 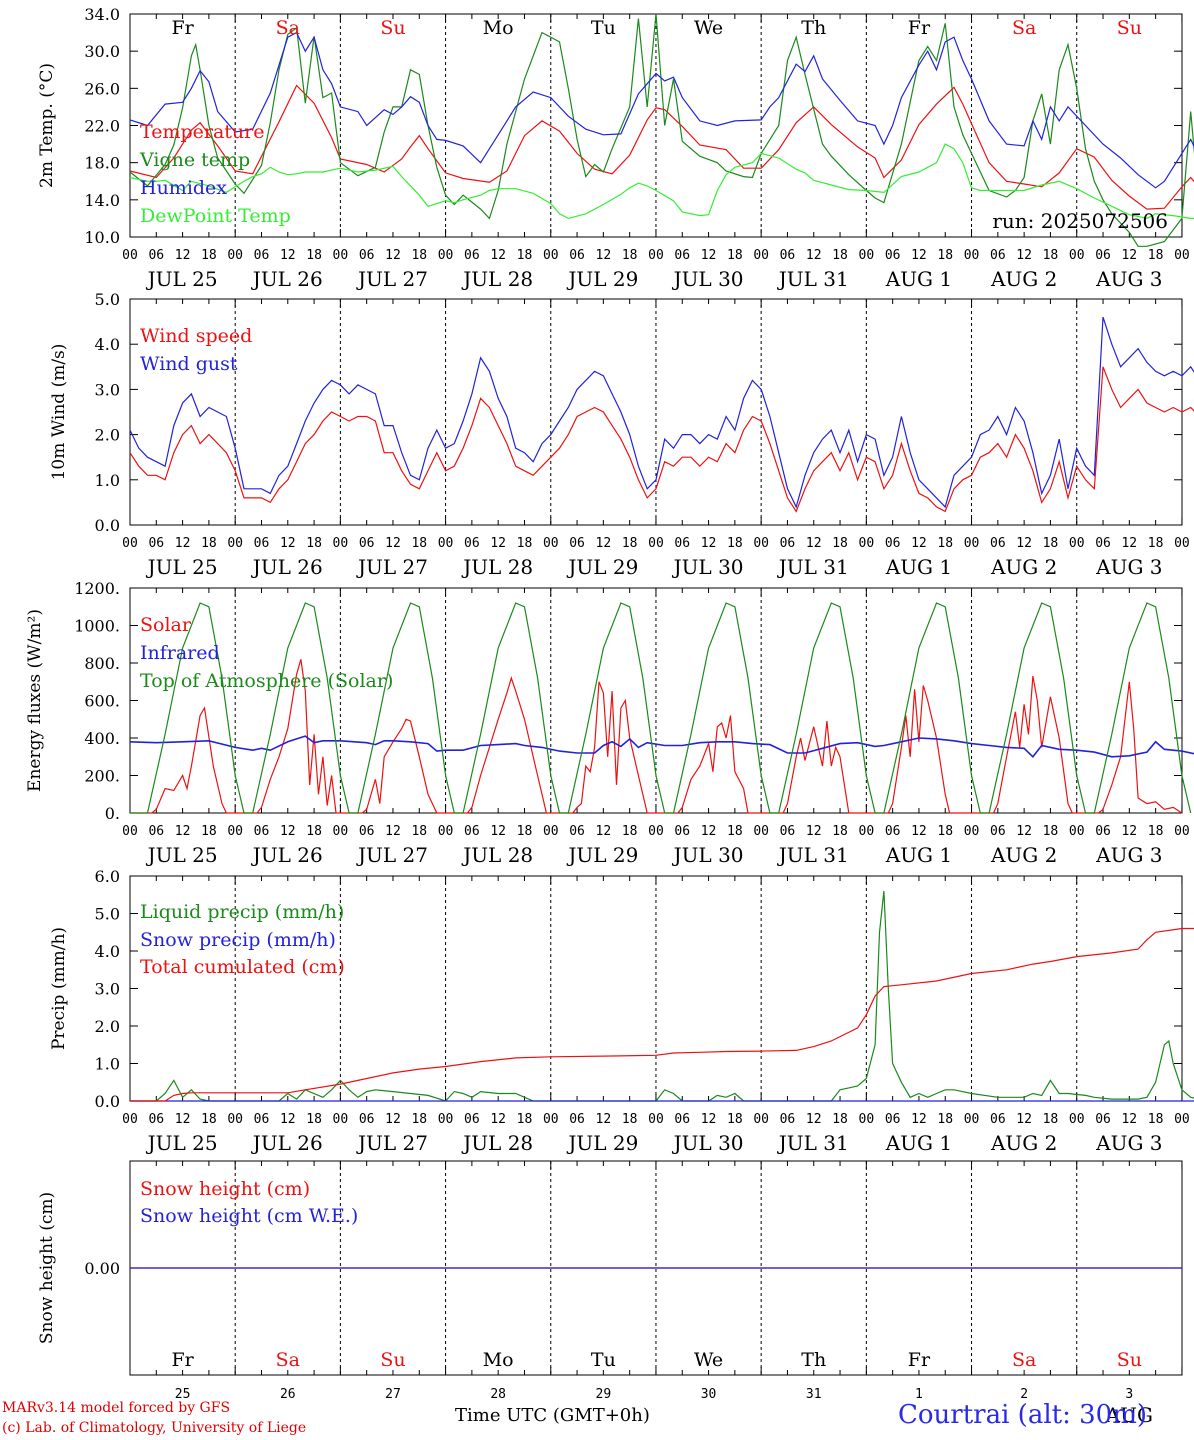 I want to click on date-label: JUL 31, so click(x=813, y=567).